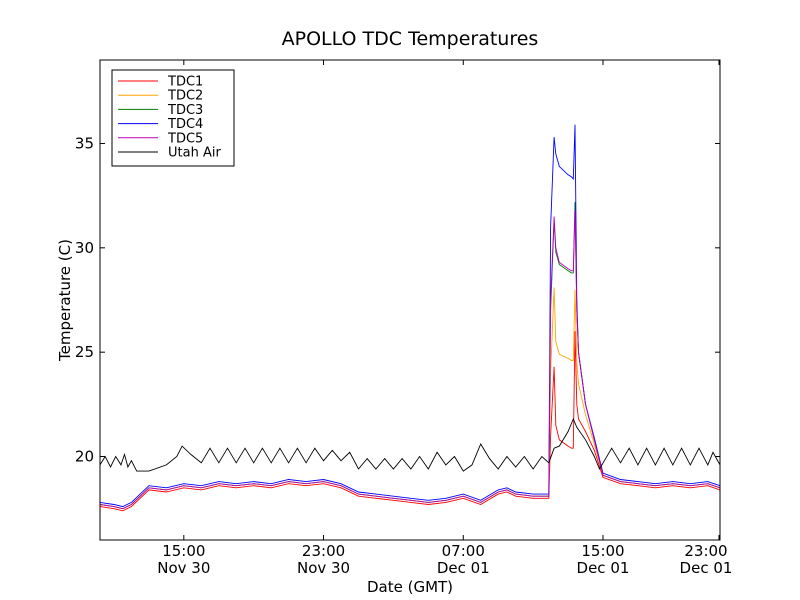 The image size is (800, 600). What do you see at coordinates (410, 39) in the screenshot?
I see `chart-title: APOLLO TDC Temperatures` at bounding box center [410, 39].